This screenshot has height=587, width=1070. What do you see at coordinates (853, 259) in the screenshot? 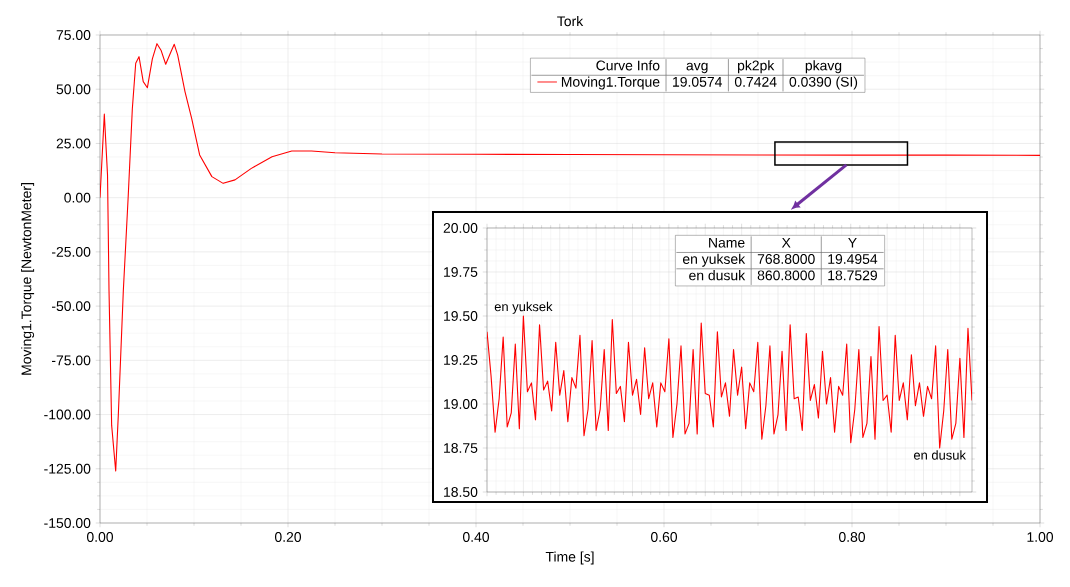
I see `annotation: 19.4954` at bounding box center [853, 259].